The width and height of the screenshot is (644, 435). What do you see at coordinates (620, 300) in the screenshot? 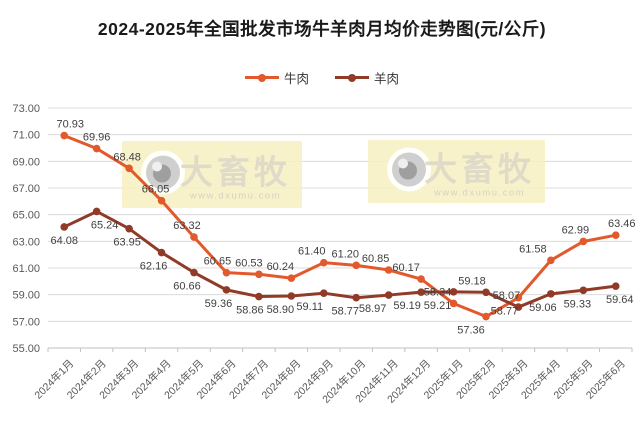
I see `data-label: 59.64` at bounding box center [620, 300].